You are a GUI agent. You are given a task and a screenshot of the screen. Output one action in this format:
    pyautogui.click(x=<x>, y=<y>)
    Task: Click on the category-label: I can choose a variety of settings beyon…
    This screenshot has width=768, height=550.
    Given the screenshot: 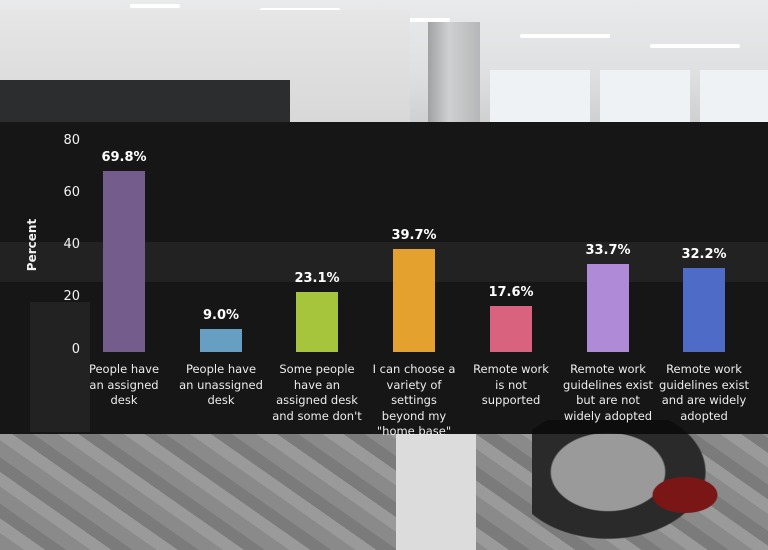 What is the action you would take?
    pyautogui.click(x=414, y=400)
    